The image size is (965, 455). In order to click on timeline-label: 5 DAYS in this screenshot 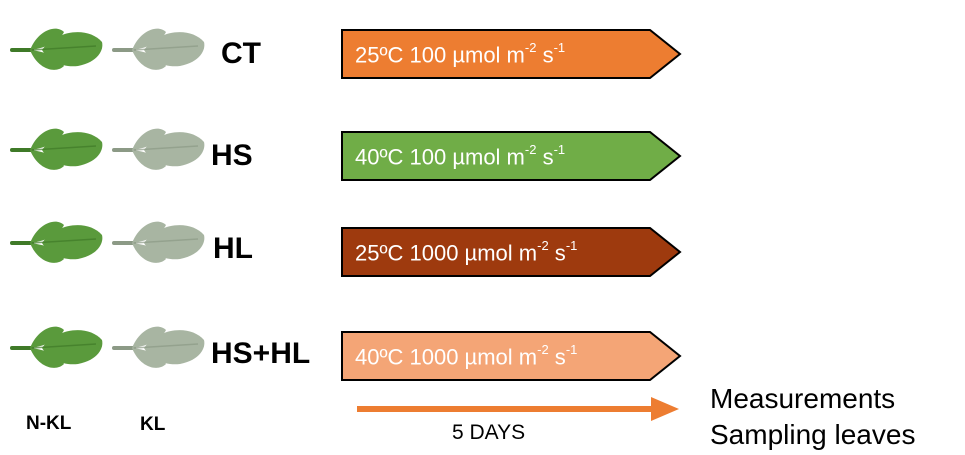, I will do `click(489, 432)`.